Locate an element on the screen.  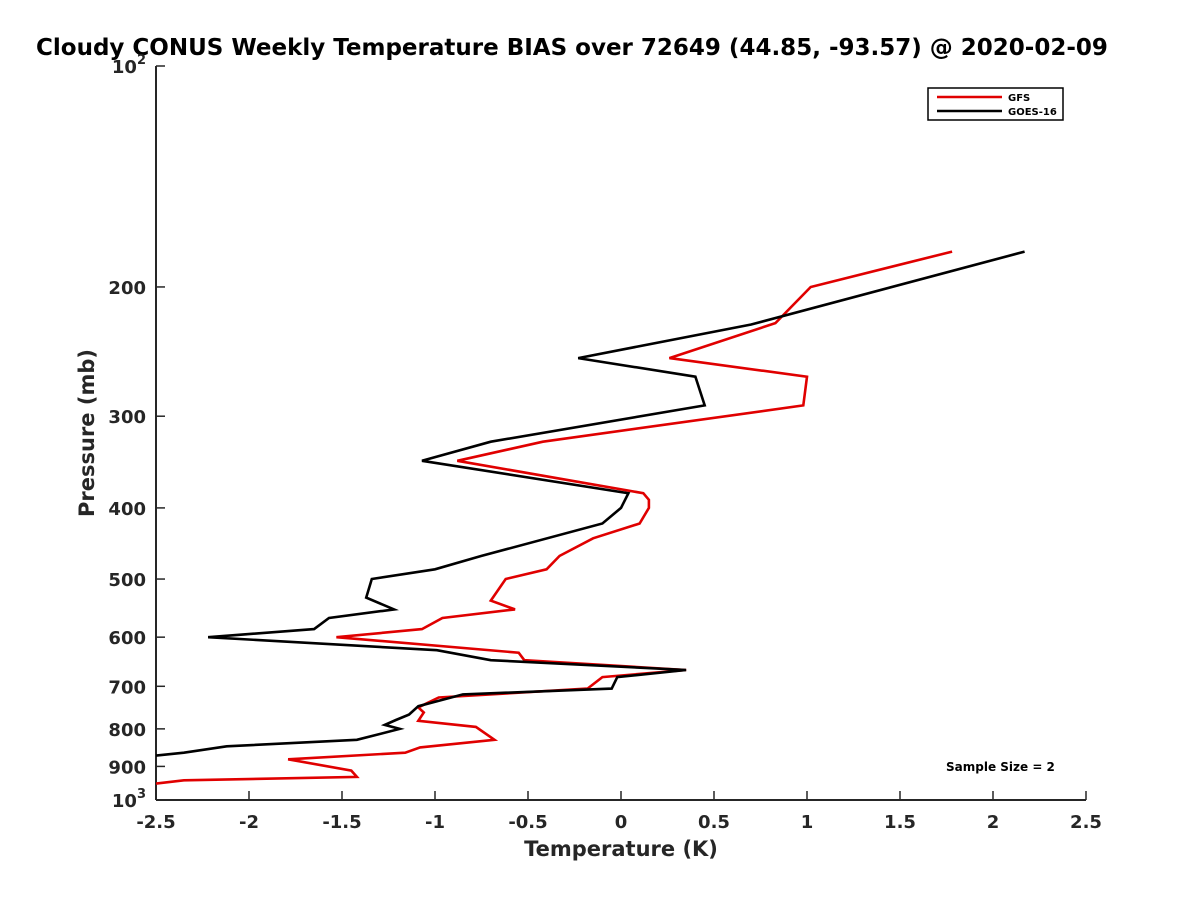
legend-box is located at coordinates (995, 104).